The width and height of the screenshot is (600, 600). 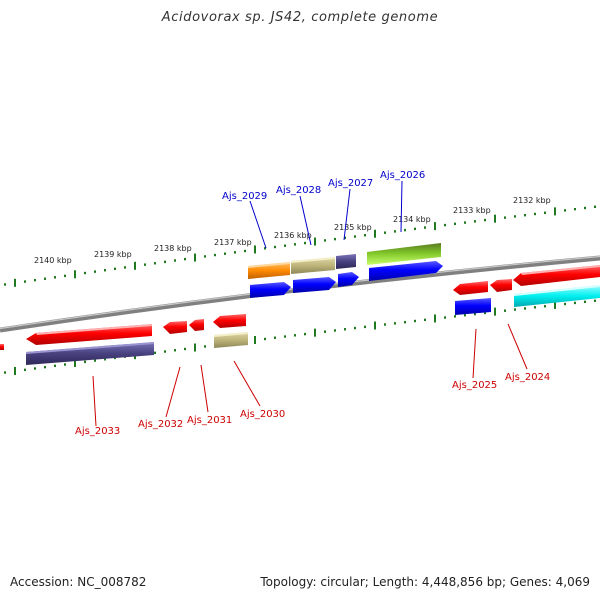 I want to click on label-Ajs_2031: Ajs_2031, so click(x=209, y=420).